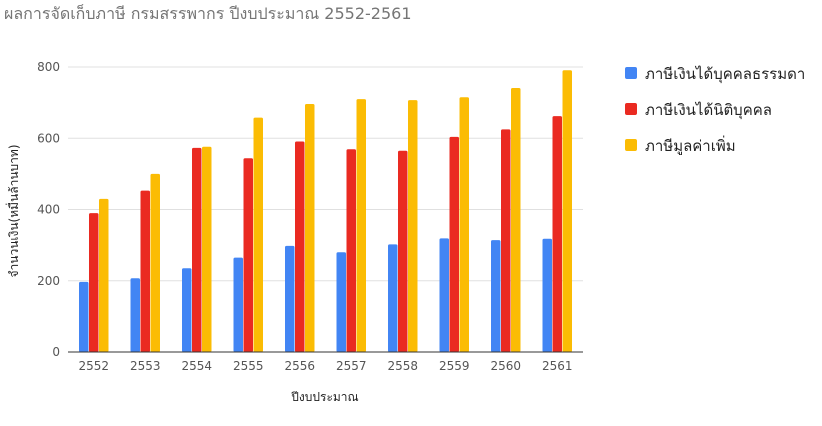 Image resolution: width=822 pixels, height=426 pixels. Describe the element at coordinates (299, 366) in the screenshot. I see `x-tick-label: 2556` at that location.